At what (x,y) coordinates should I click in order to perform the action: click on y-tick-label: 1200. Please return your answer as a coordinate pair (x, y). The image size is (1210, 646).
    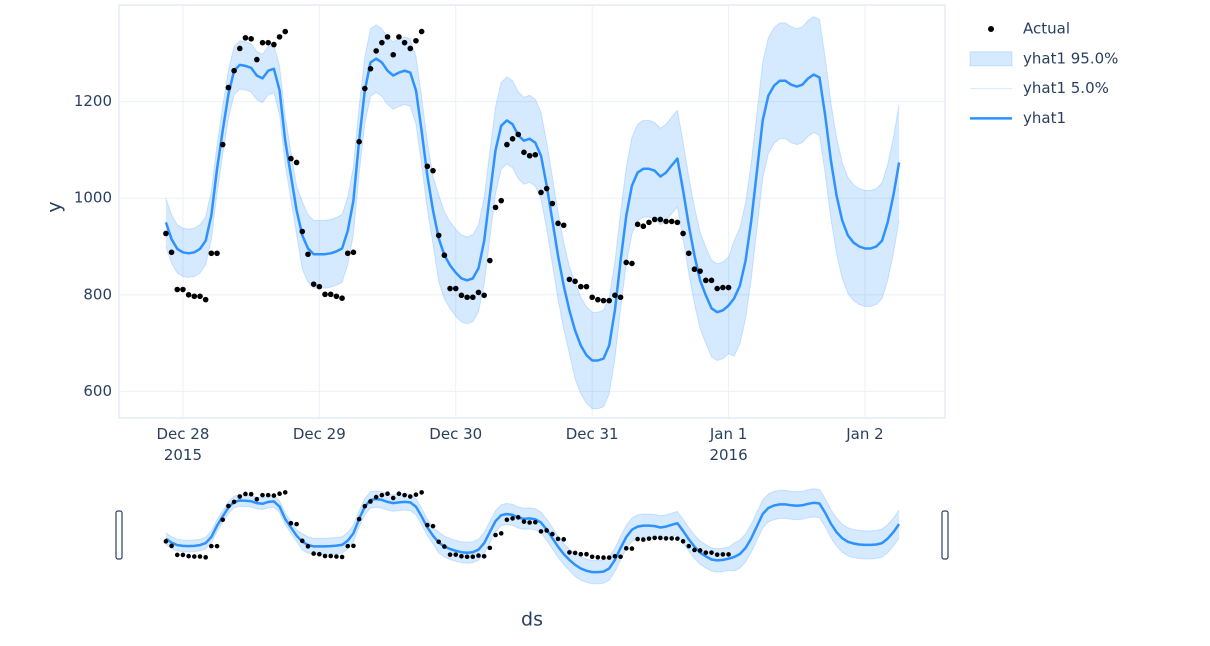
    Looking at the image, I should click on (93, 101).